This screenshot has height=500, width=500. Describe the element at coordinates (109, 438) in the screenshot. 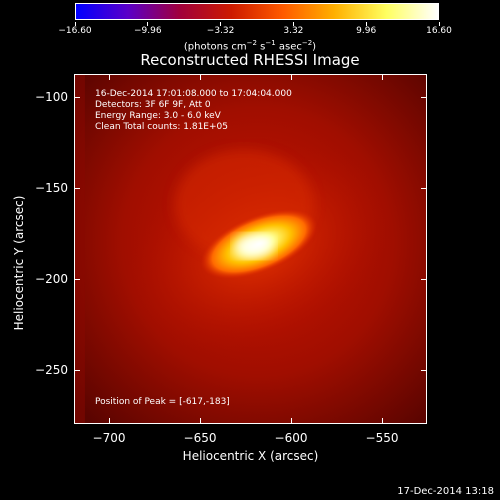

I see `x-tick-label: −700` at that location.